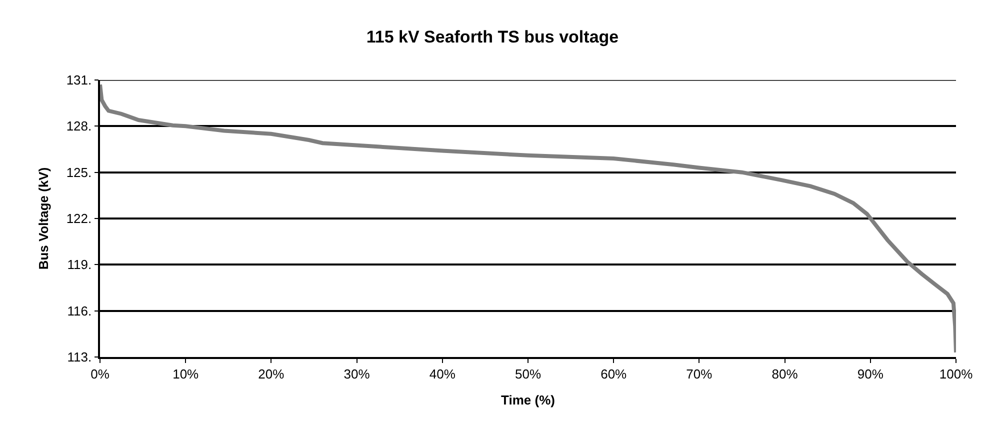  Describe the element at coordinates (79, 80) in the screenshot. I see `y-tick-label: 131.` at that location.